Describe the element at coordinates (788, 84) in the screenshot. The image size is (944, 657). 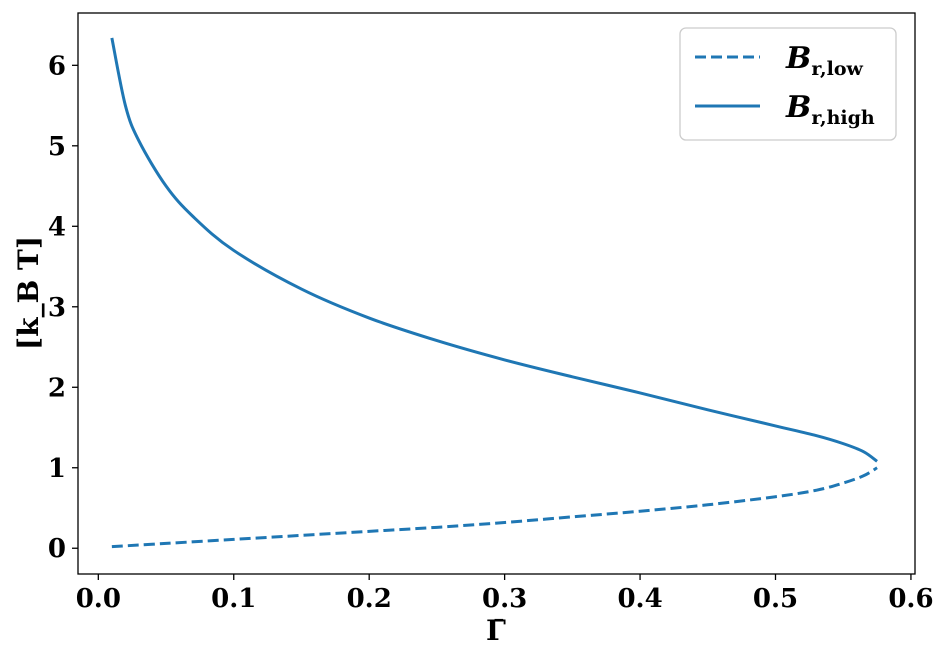
I see `legend: Br,low Br,high` at that location.